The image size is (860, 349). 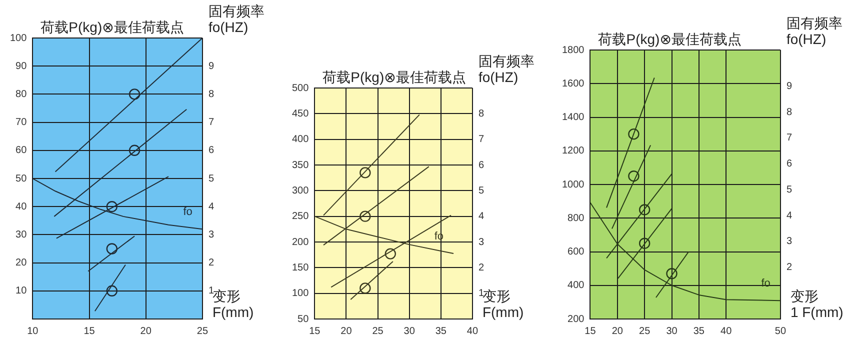 I want to click on x-axis-title: 变形 1 F(mm), so click(x=817, y=304).